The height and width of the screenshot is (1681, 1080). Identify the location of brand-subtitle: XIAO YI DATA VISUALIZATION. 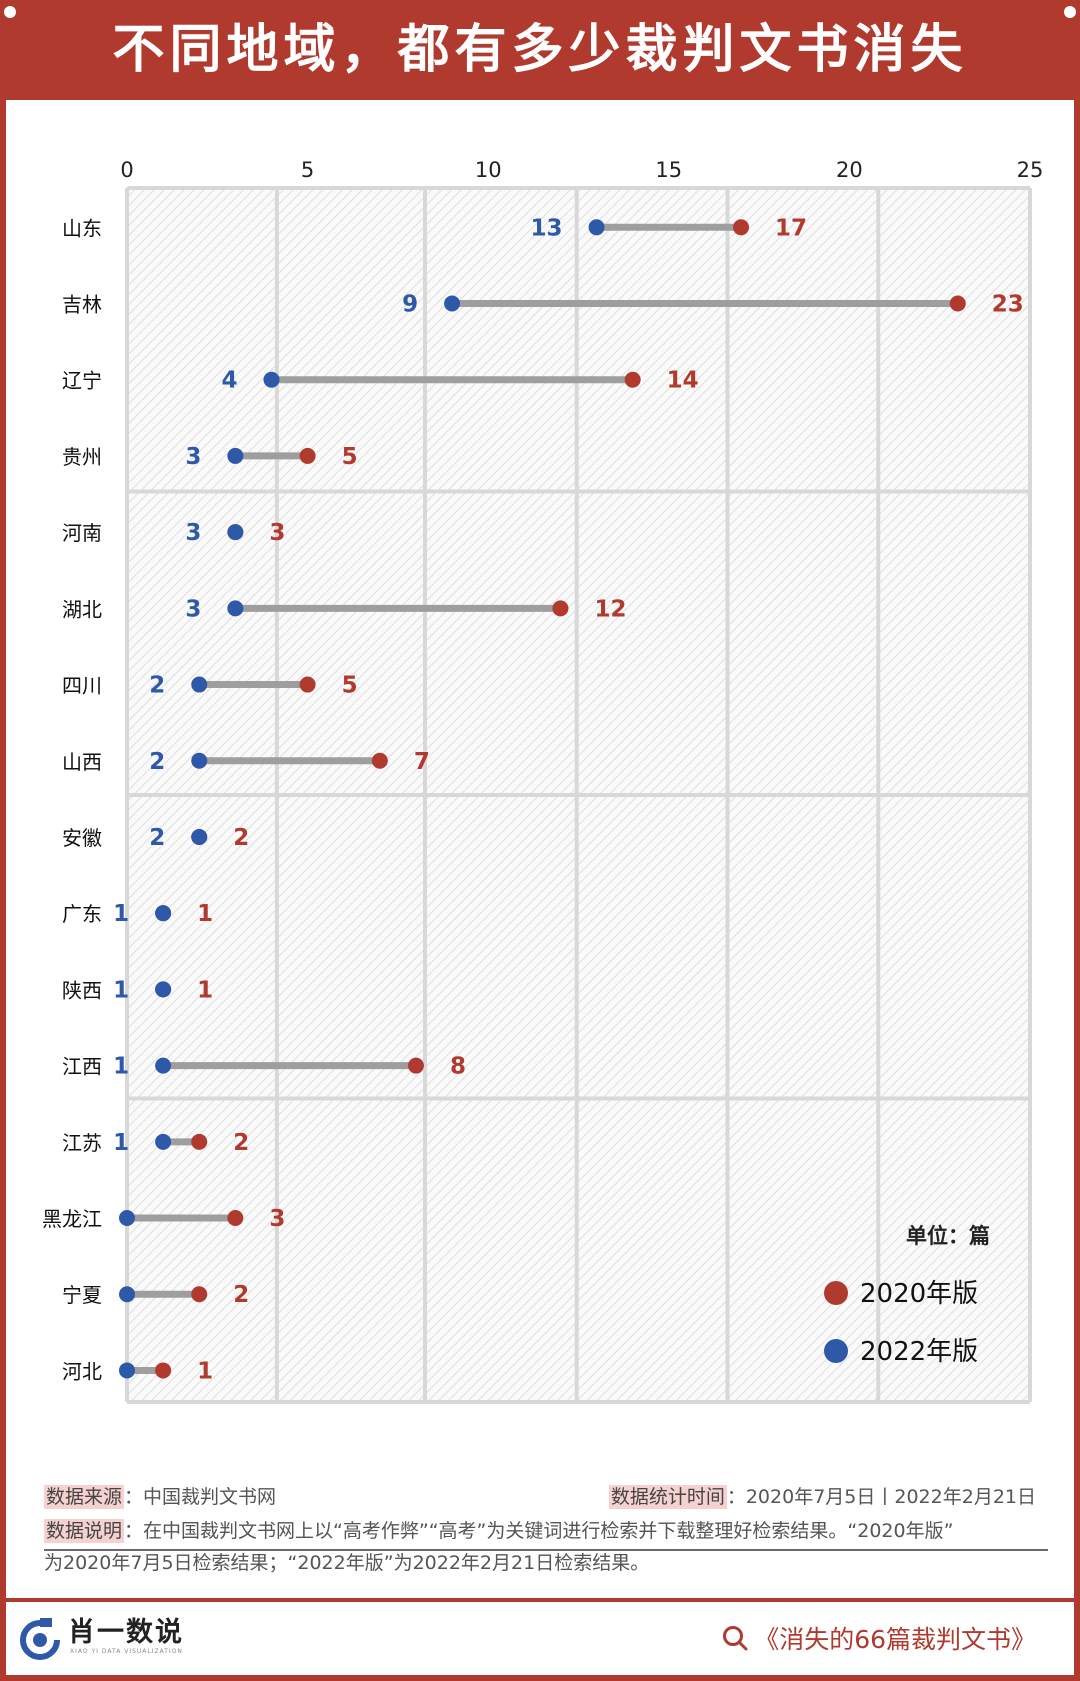
(126, 1651).